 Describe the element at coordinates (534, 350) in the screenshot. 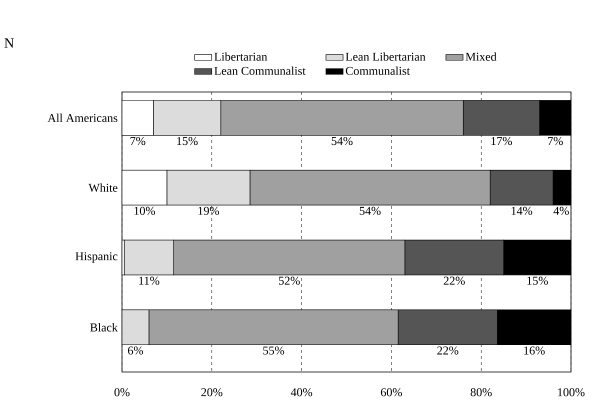

I see `data-label: 16%` at that location.